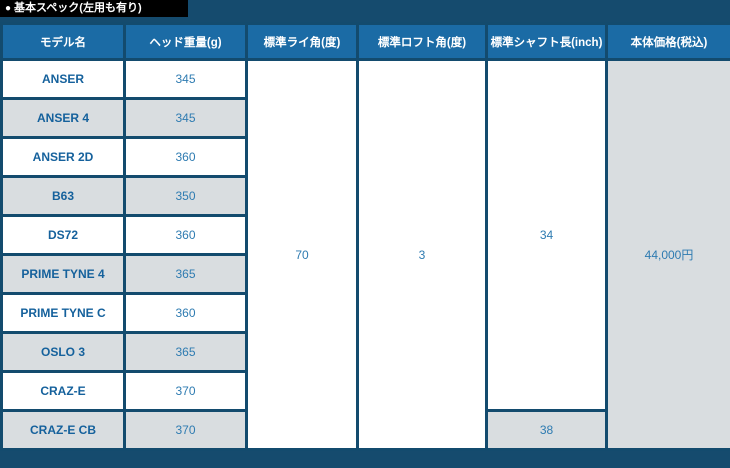 The image size is (730, 468). What do you see at coordinates (63, 274) in the screenshot?
I see `model-cell: PRIME TYNE 4` at bounding box center [63, 274].